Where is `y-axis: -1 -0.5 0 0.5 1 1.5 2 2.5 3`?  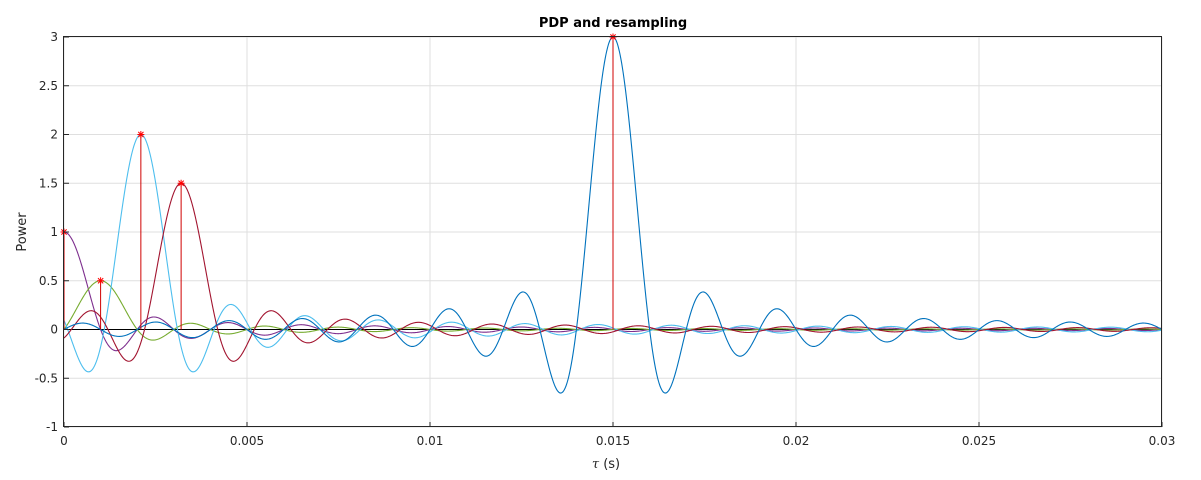 y-axis: -1 -0.5 0 0.5 1 1.5 2 2.5 3 is located at coordinates (52, 232).